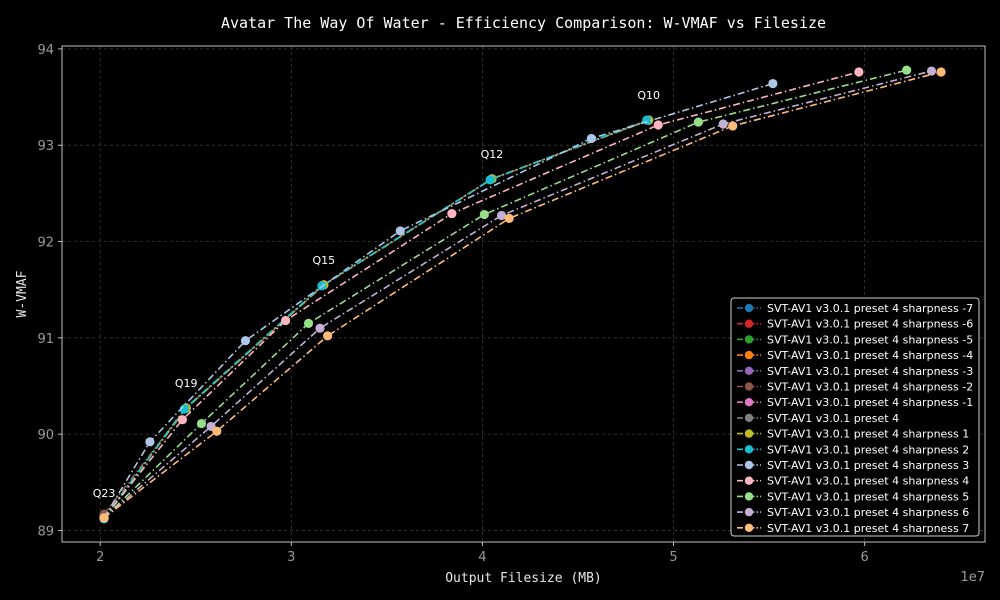  What do you see at coordinates (870, 355) in the screenshot?
I see `legend-entry: SVT-AV1 v3.0.1 preset 4 sharpness -4` at bounding box center [870, 355].